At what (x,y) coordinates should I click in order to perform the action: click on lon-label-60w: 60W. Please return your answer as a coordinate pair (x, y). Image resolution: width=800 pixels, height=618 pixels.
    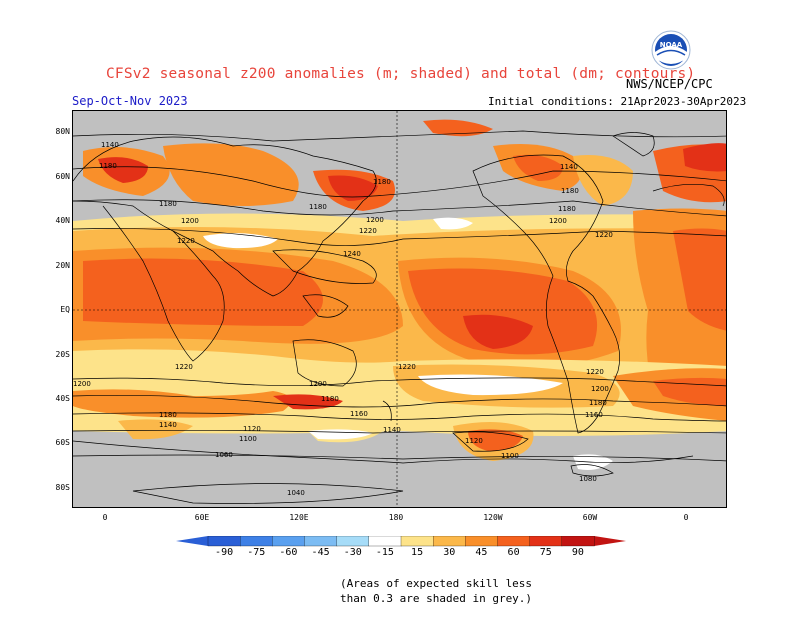
    Looking at the image, I should click on (590, 517).